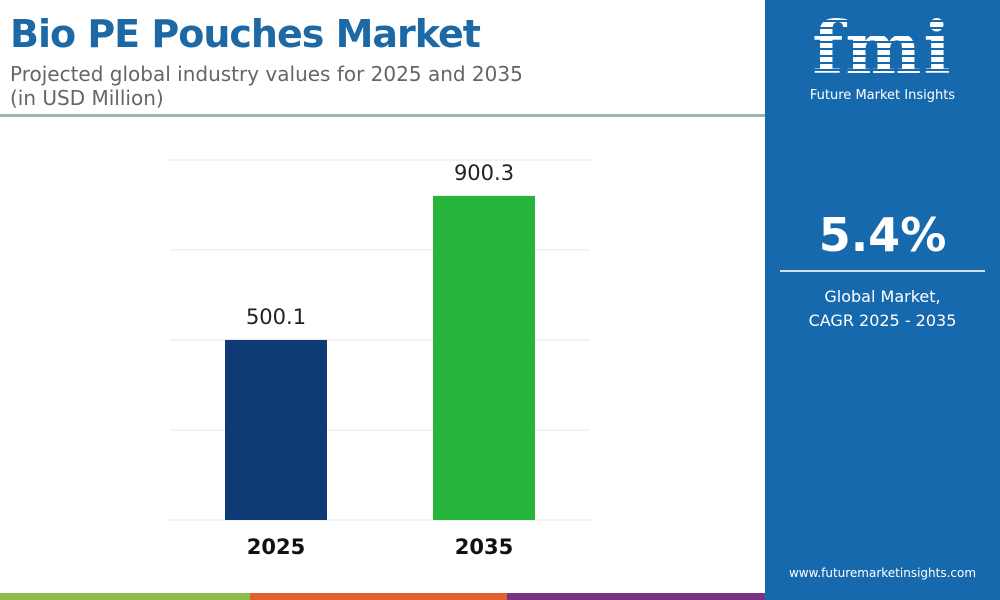 This screenshot has height=600, width=1000. Describe the element at coordinates (882, 309) in the screenshot. I see `cagr-label: Global Market, CAGR 2025 - 2035` at that location.